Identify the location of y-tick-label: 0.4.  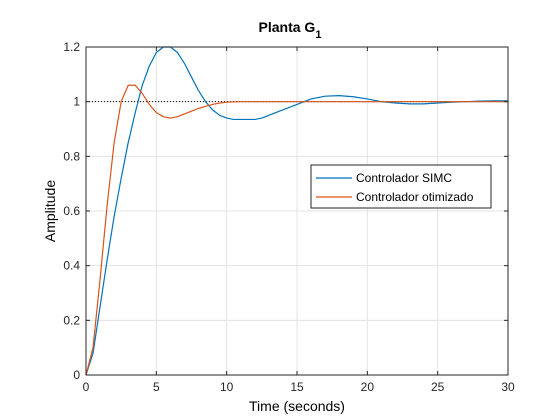
(71, 266).